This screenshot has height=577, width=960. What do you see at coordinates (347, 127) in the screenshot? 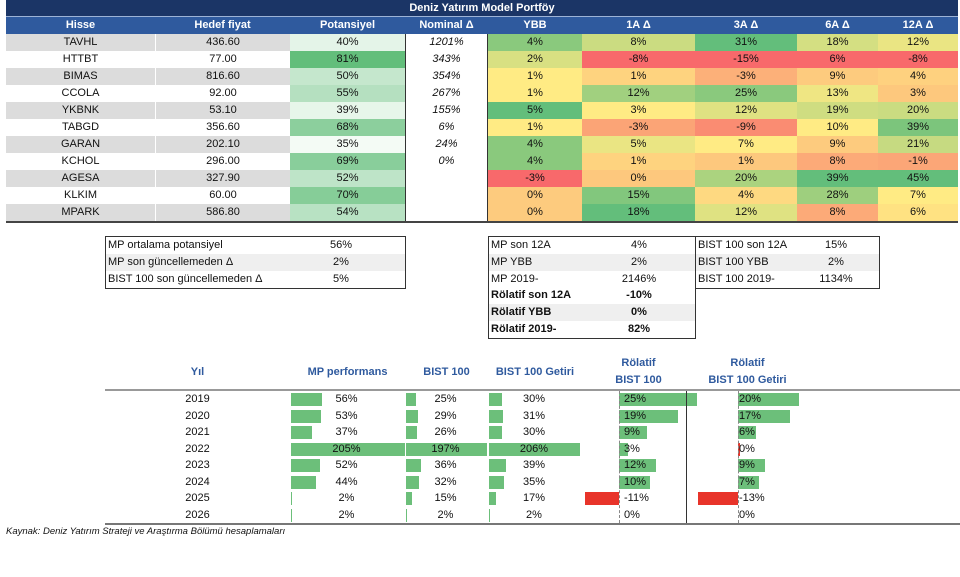
I see `cell-potansiyel: 68%` at bounding box center [347, 127].